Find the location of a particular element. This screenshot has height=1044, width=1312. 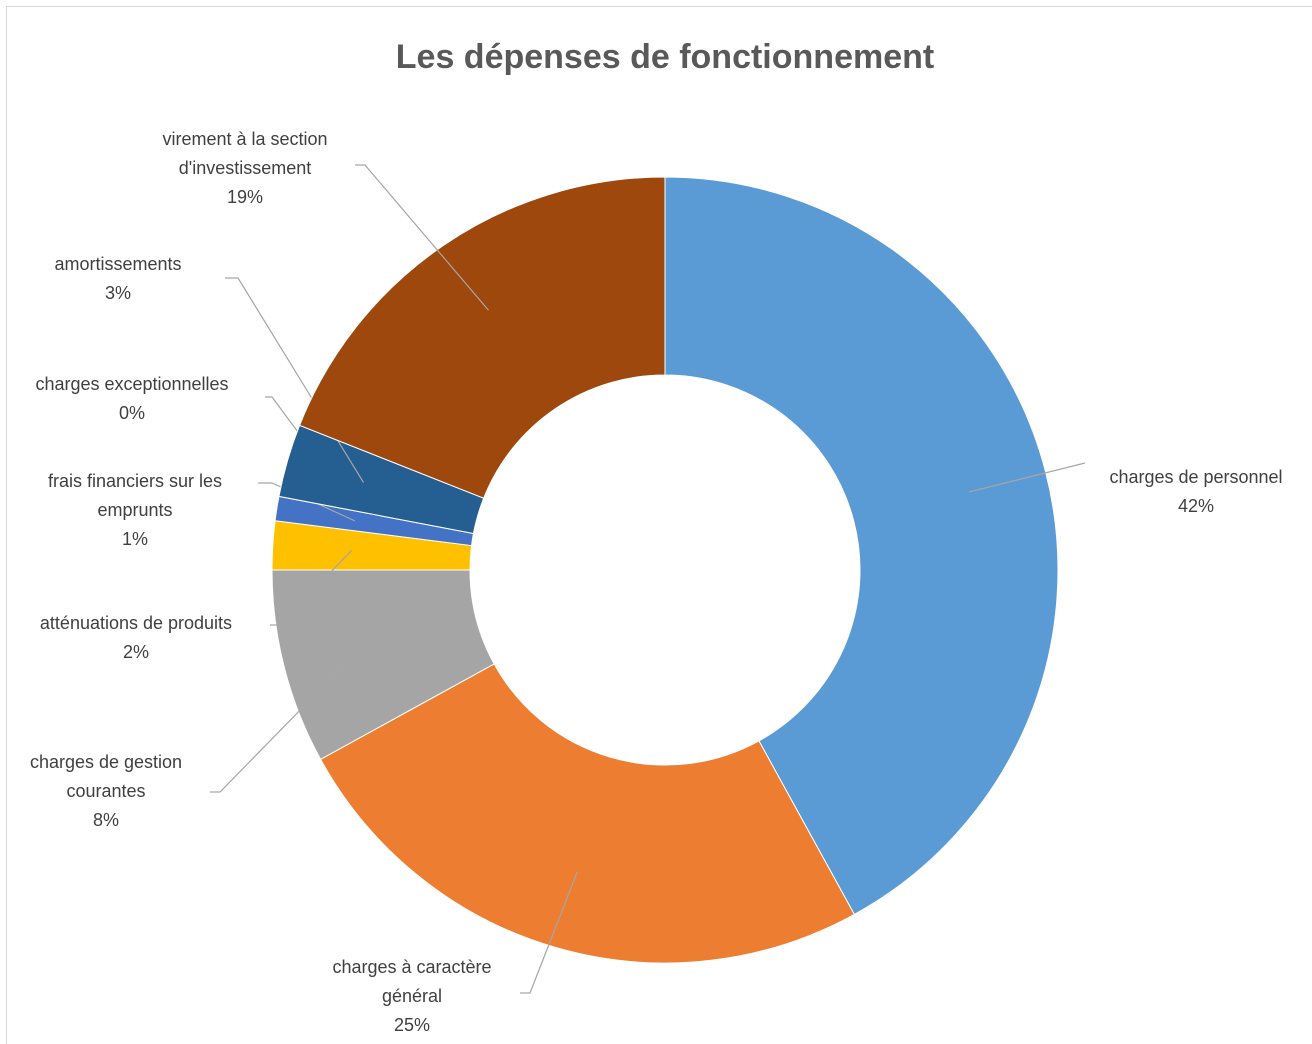

category-label: amortissements is located at coordinates (118, 264).